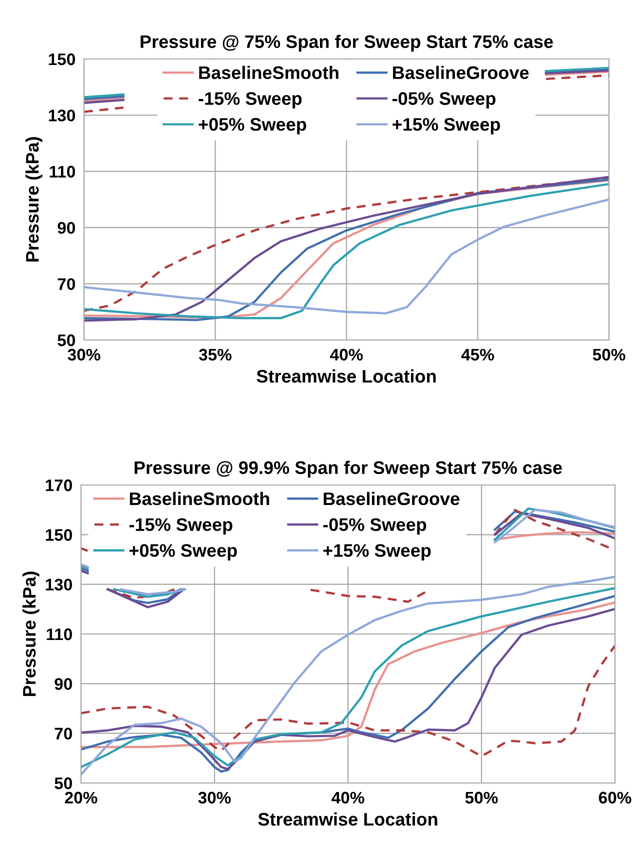 This screenshot has width=640, height=841. Describe the element at coordinates (477, 354) in the screenshot. I see `x-tick-label: 45%` at that location.